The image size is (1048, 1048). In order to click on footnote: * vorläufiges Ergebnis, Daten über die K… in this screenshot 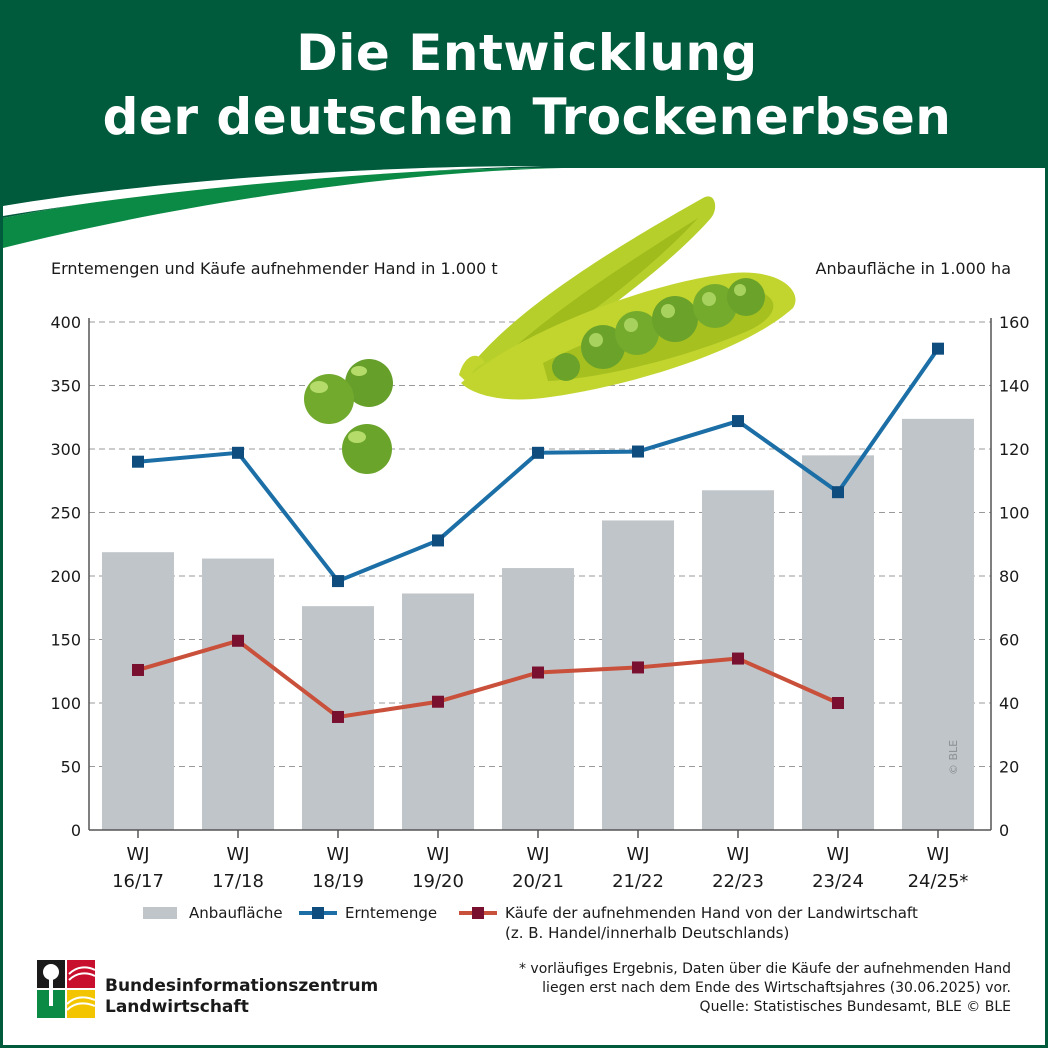, I will do `click(765, 988)`.